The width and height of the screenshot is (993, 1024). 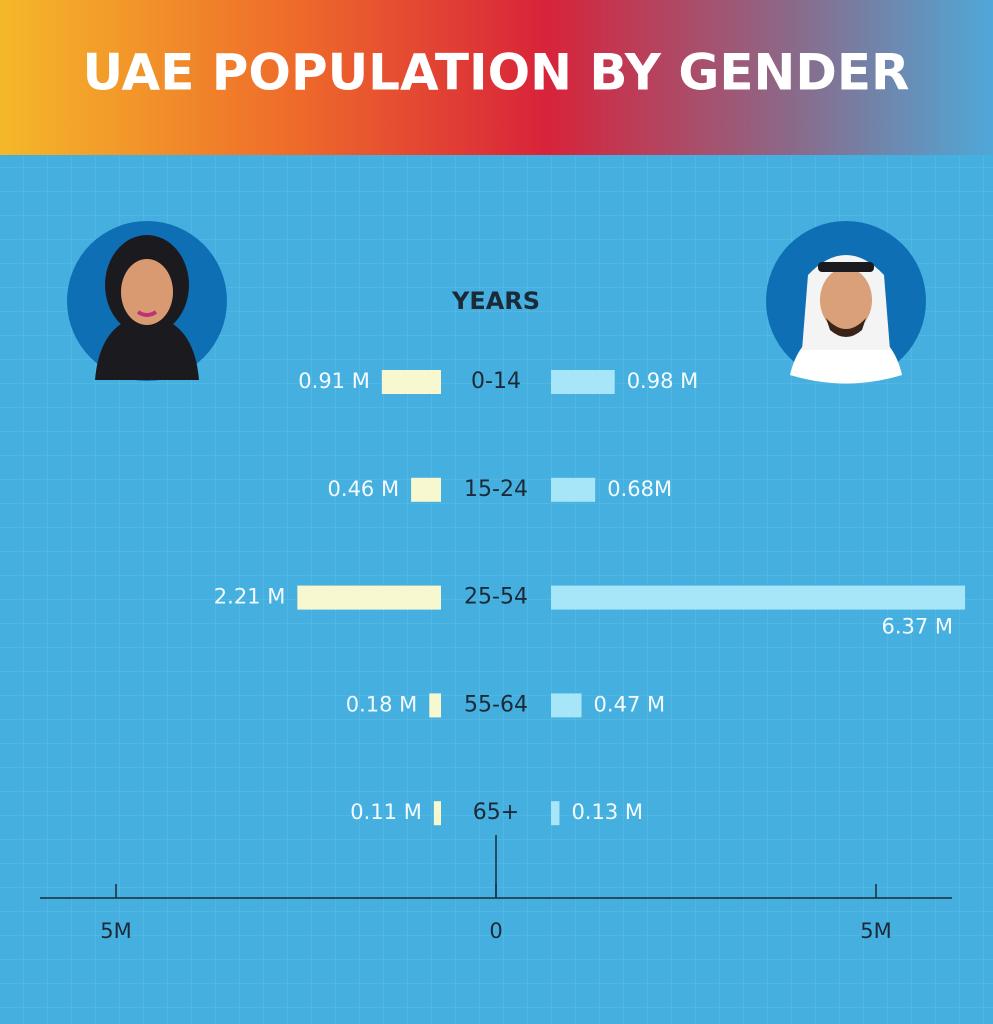 What do you see at coordinates (663, 381) in the screenshot?
I see `value-label: 0.98 M` at bounding box center [663, 381].